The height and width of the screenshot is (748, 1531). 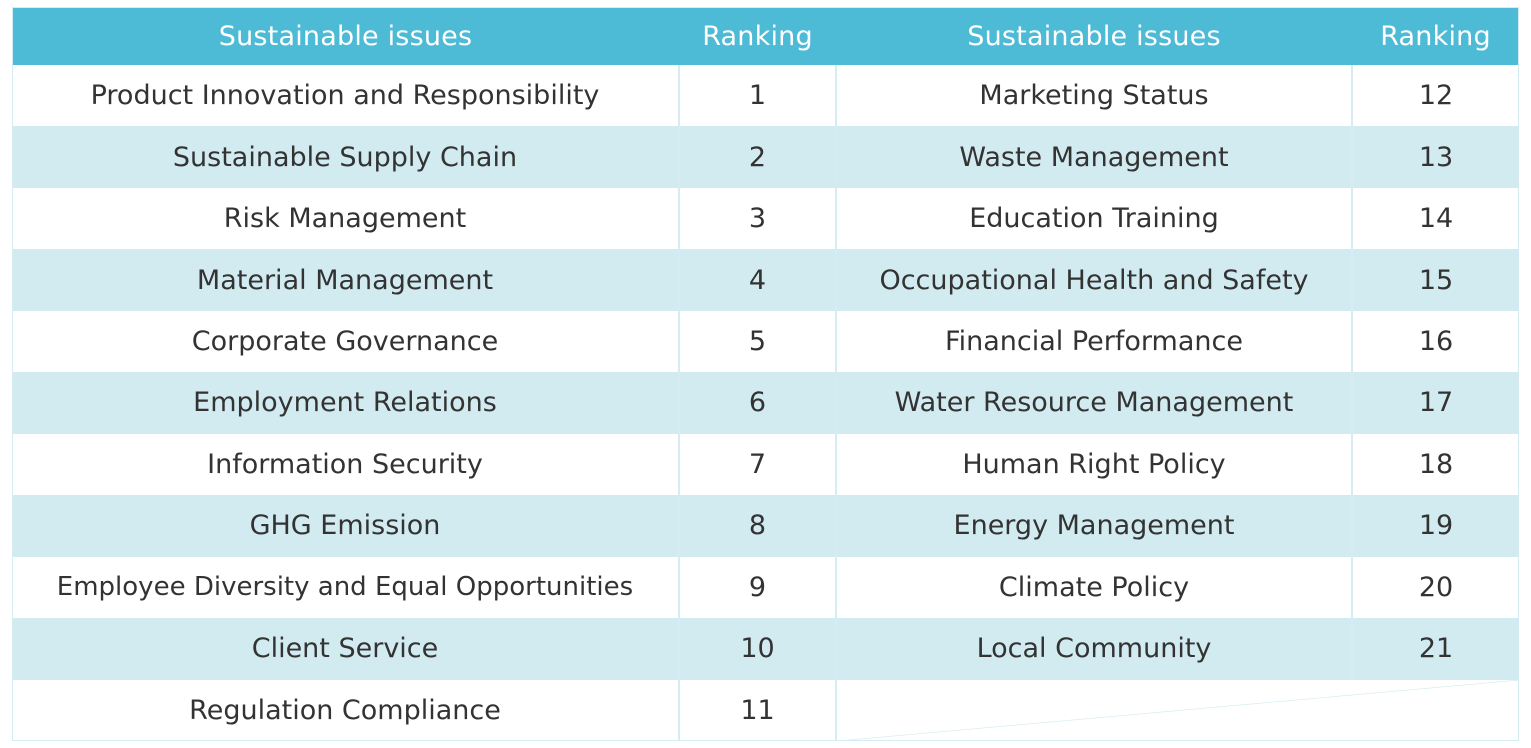 I want to click on table-row: Risk Management 3 Education Training 14, so click(x=765, y=218).